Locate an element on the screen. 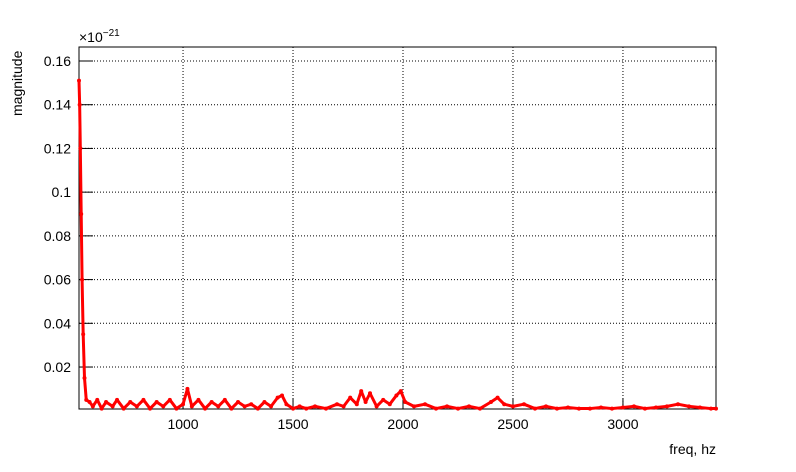 The height and width of the screenshot is (472, 796). x-tick-label: 1000 is located at coordinates (182, 424).